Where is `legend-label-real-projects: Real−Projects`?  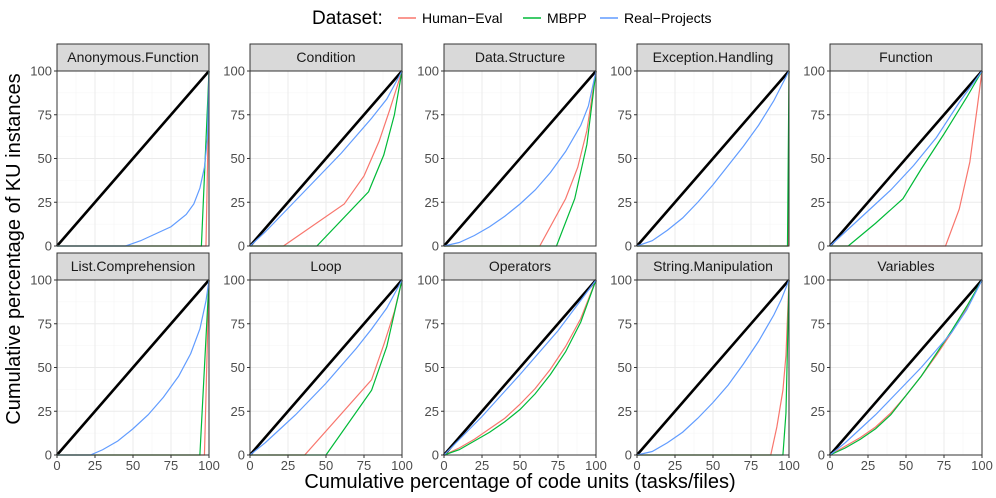 legend-label-real-projects: Real−Projects is located at coordinates (668, 18).